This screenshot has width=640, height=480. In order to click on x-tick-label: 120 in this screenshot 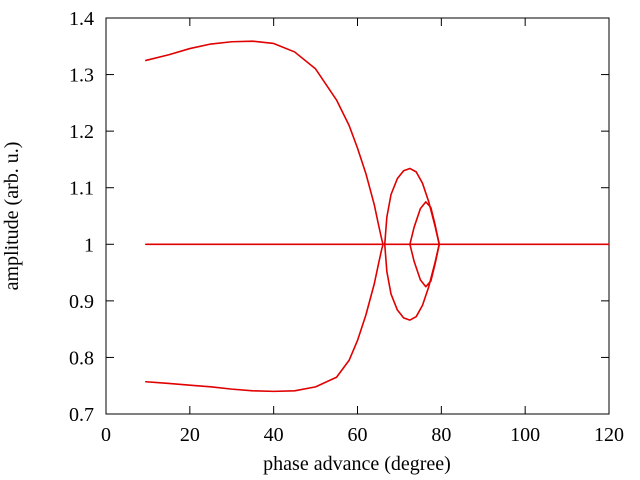, I will do `click(609, 435)`.